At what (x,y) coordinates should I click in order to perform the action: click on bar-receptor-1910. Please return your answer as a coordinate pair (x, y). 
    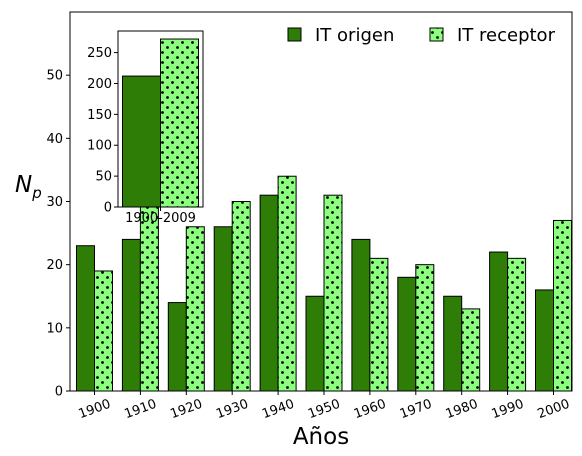
    Looking at the image, I should click on (149, 297).